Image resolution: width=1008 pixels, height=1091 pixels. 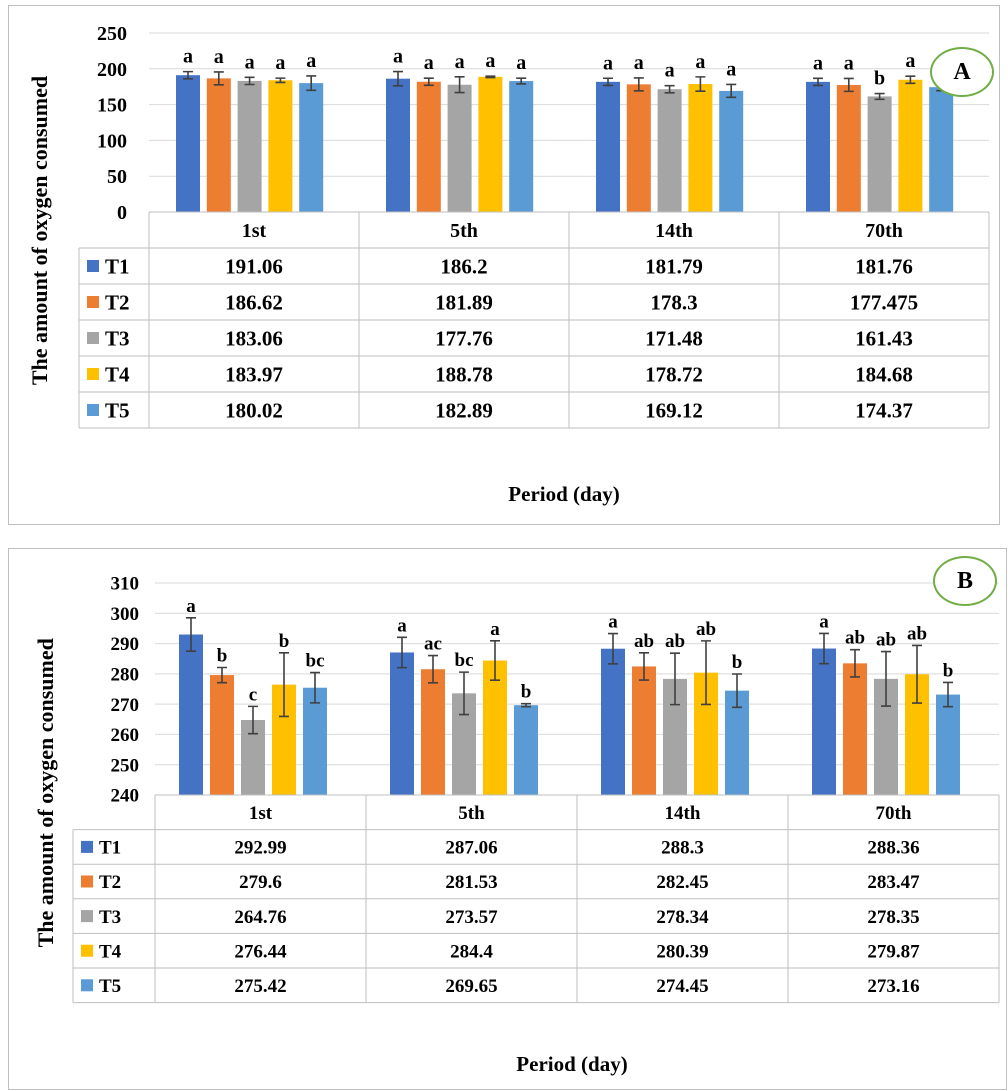 I want to click on y-tick-label-3: 150, so click(x=112, y=106).